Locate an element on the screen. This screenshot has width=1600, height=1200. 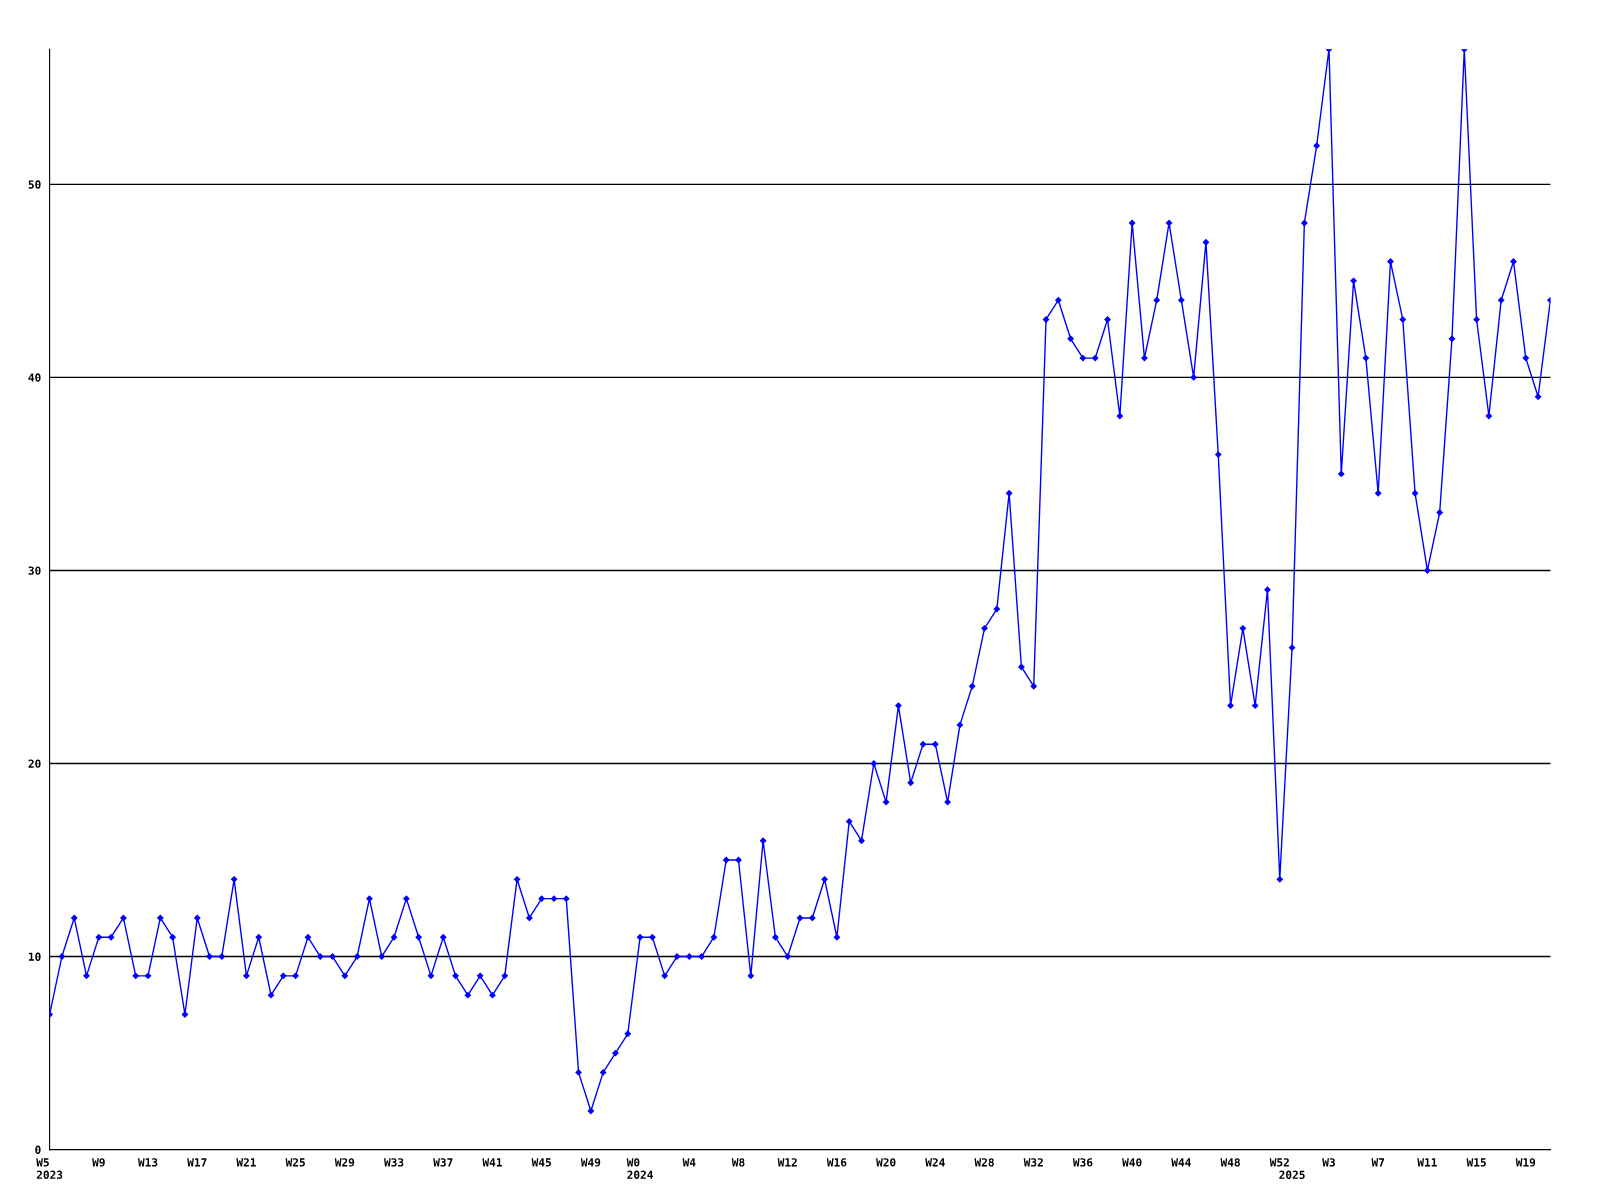
x-tick-label: W32 is located at coordinates (1033, 1162).